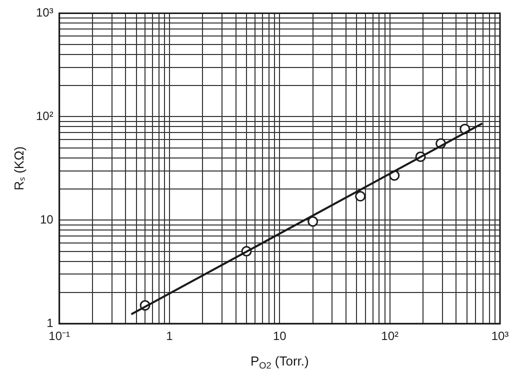 The width and height of the screenshot is (522, 380). I want to click on y-tick-label: 10³, so click(45, 13).